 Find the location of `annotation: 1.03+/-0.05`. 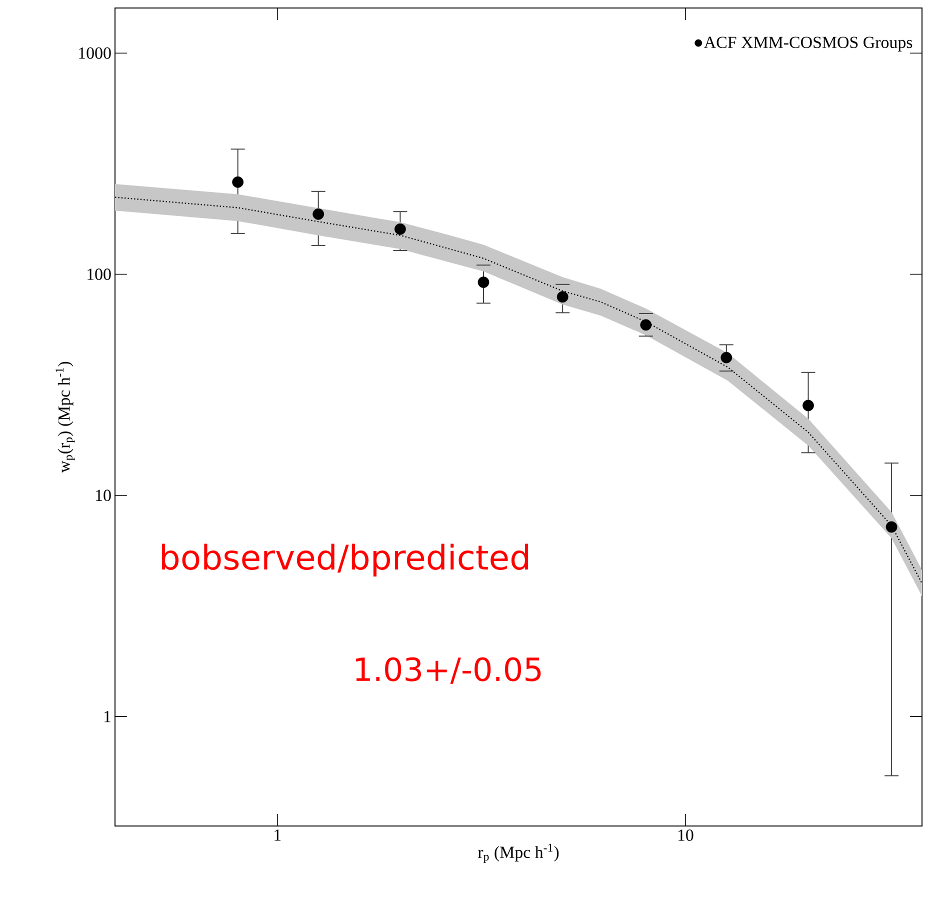

annotation: 1.03+/-0.05 is located at coordinates (448, 670).